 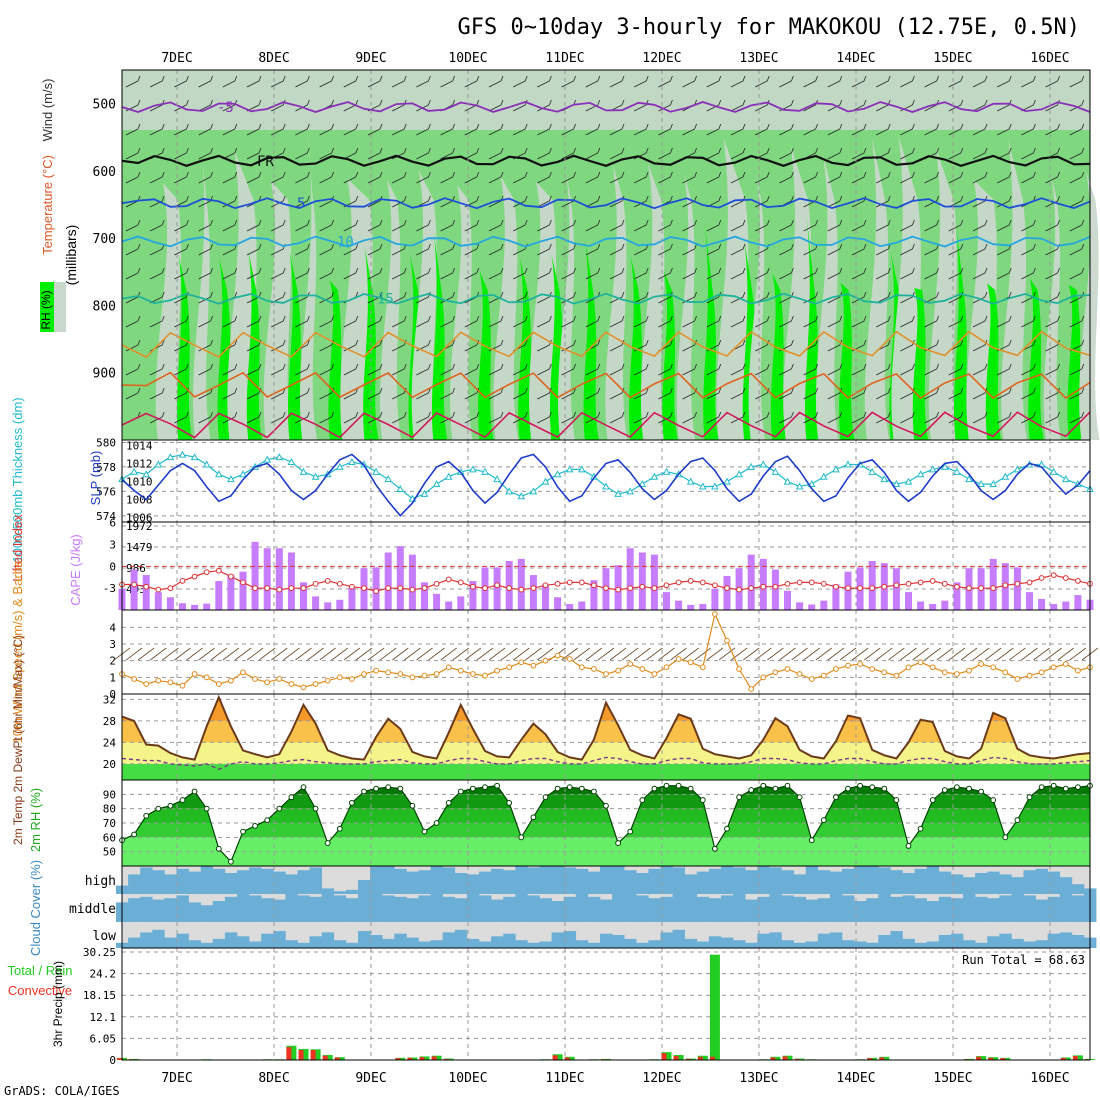 What do you see at coordinates (106, 491) in the screenshot?
I see `y-tick-label: 576` at bounding box center [106, 491].